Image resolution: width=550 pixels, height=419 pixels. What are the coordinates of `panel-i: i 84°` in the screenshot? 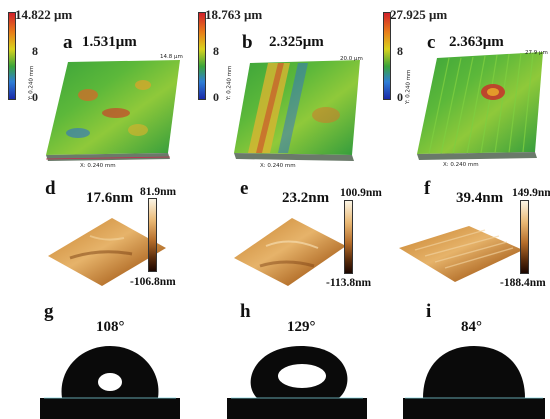 It's located at (461, 355).